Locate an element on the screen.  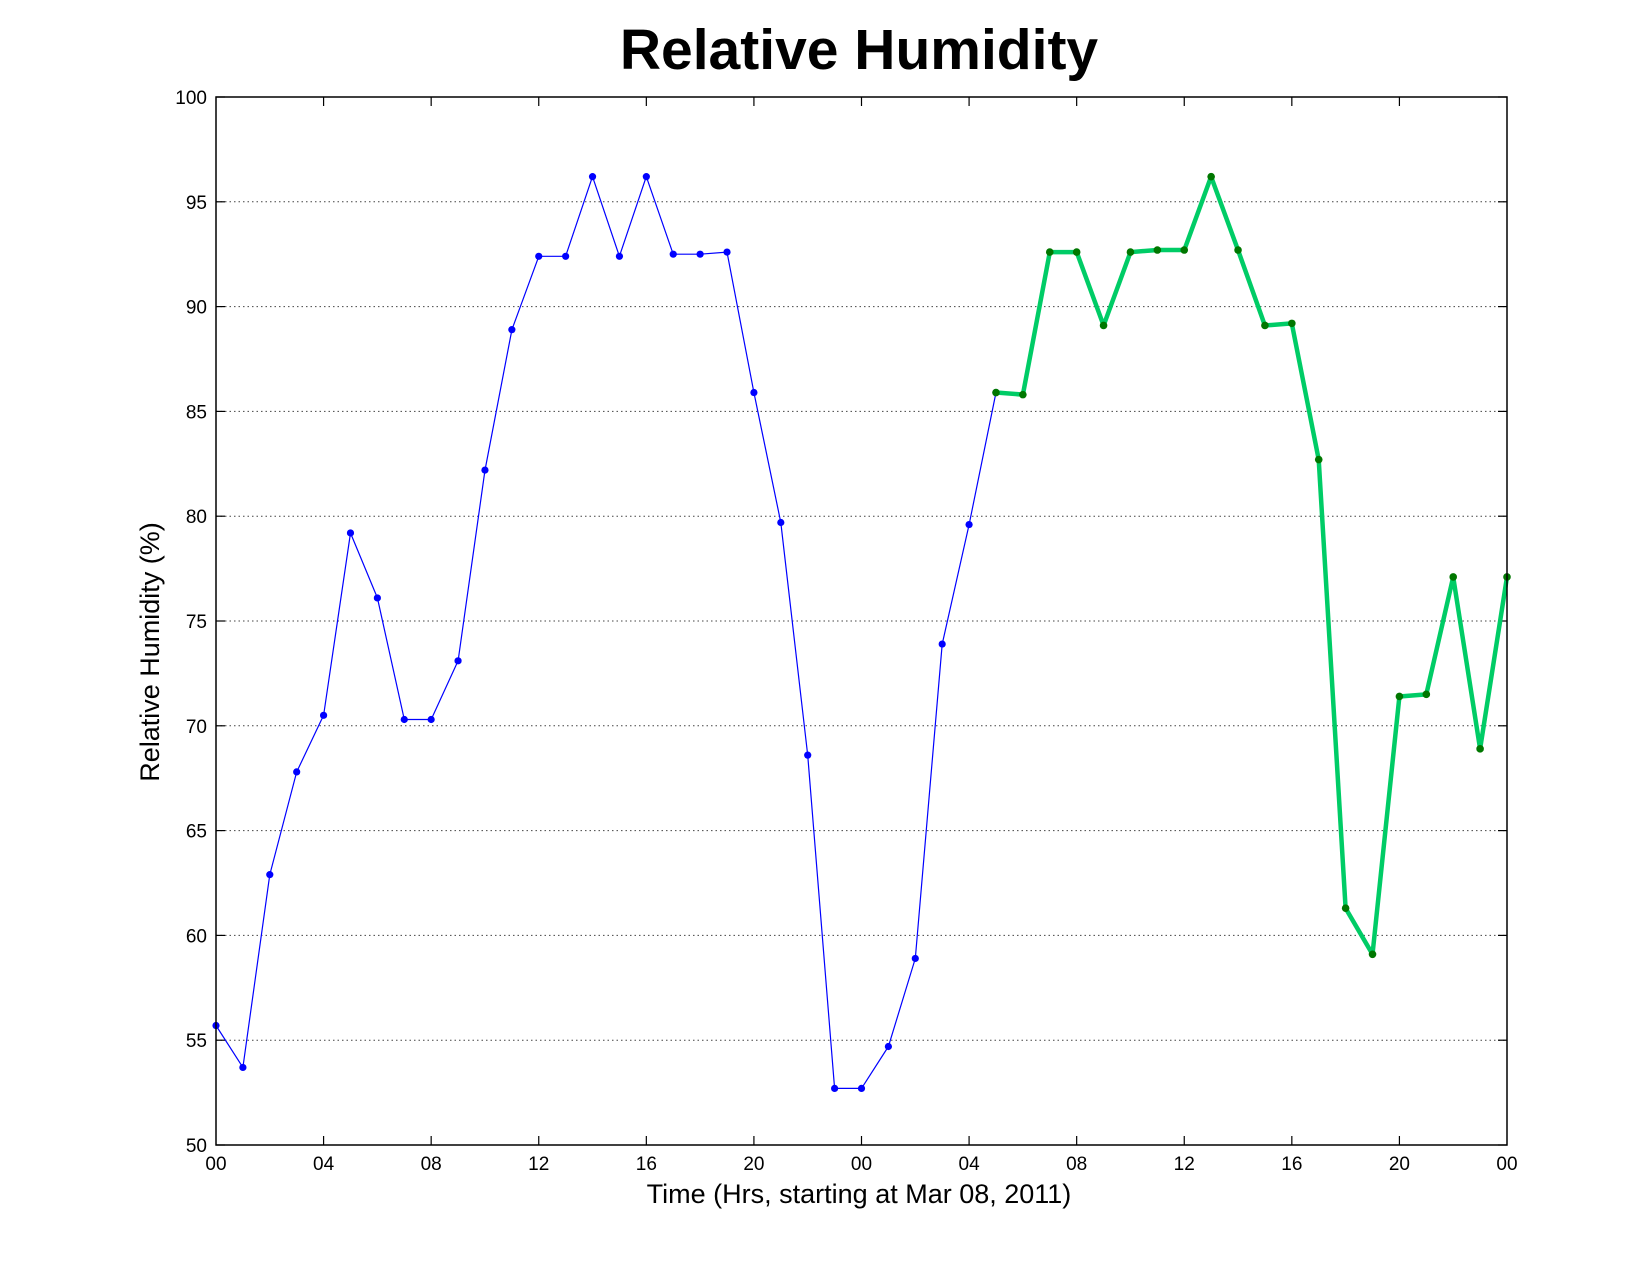
y-tick-label: 55 is located at coordinates (196, 1041).